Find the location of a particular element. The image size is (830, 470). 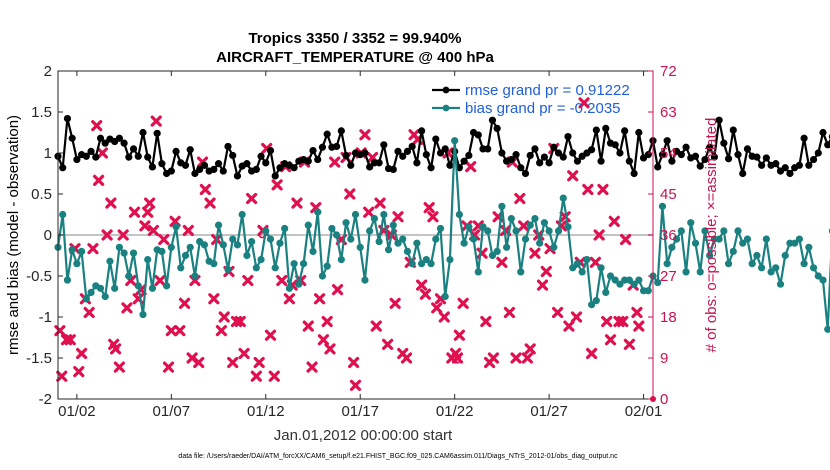

y-left-tick-label: -1.5 is located at coordinates (39, 358).